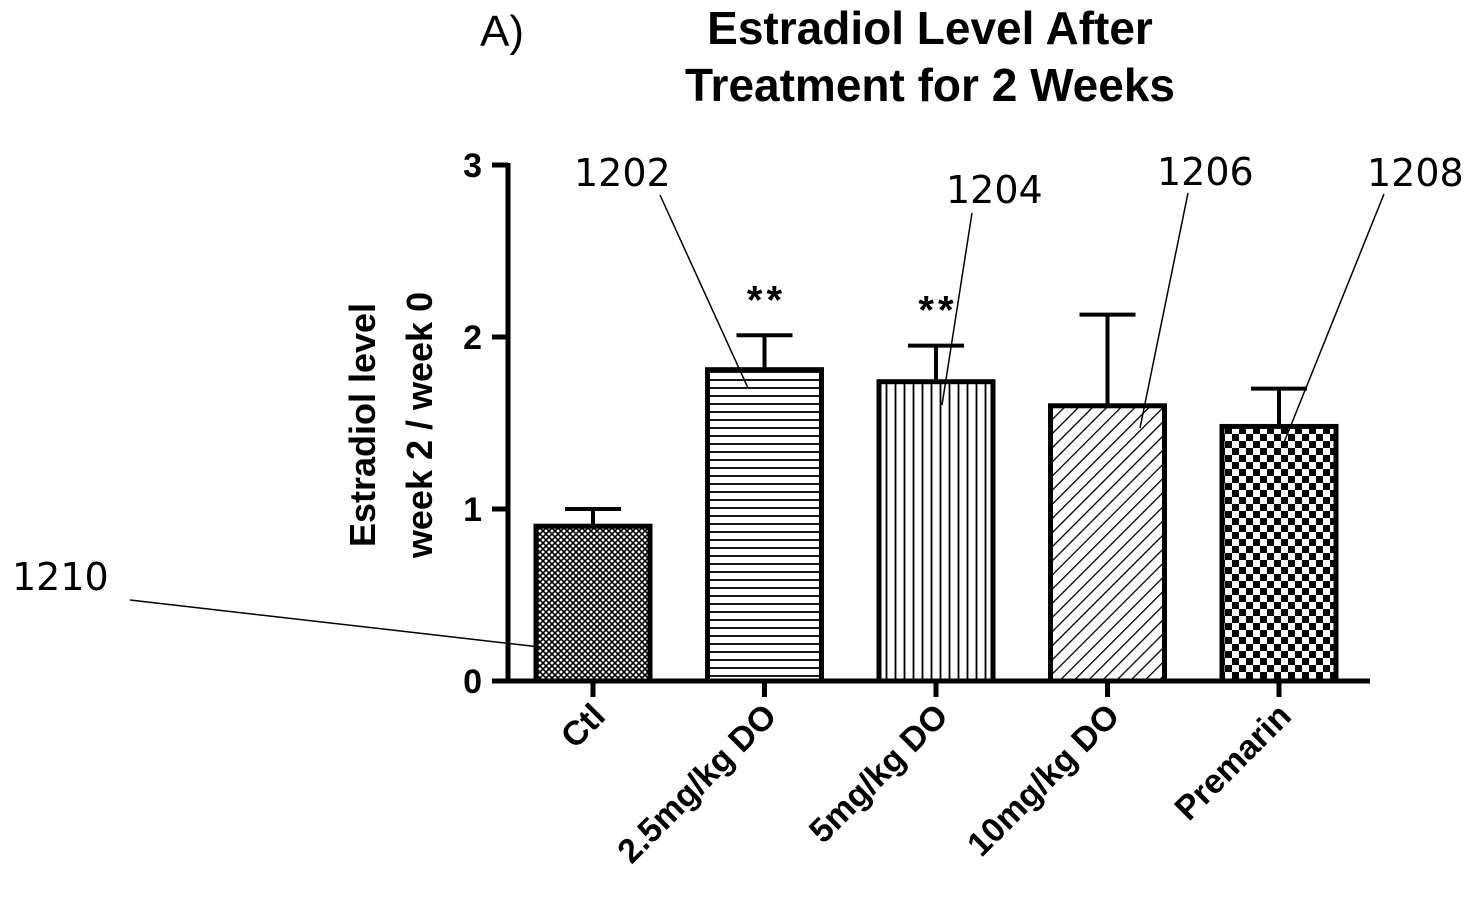  What do you see at coordinates (1279, 553) in the screenshot?
I see `bar-premarin` at bounding box center [1279, 553].